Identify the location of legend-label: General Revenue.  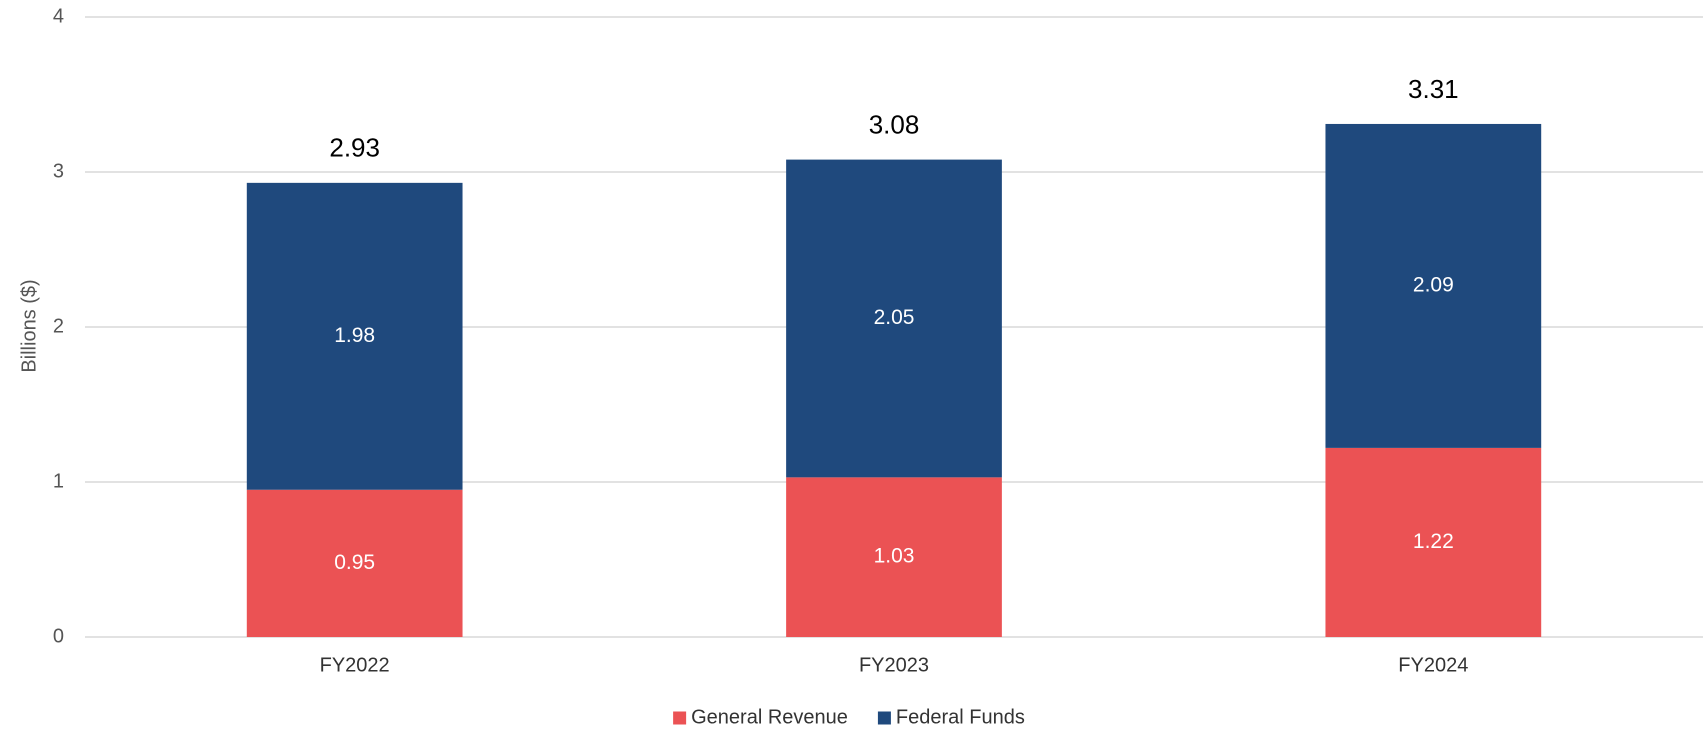
(769, 717).